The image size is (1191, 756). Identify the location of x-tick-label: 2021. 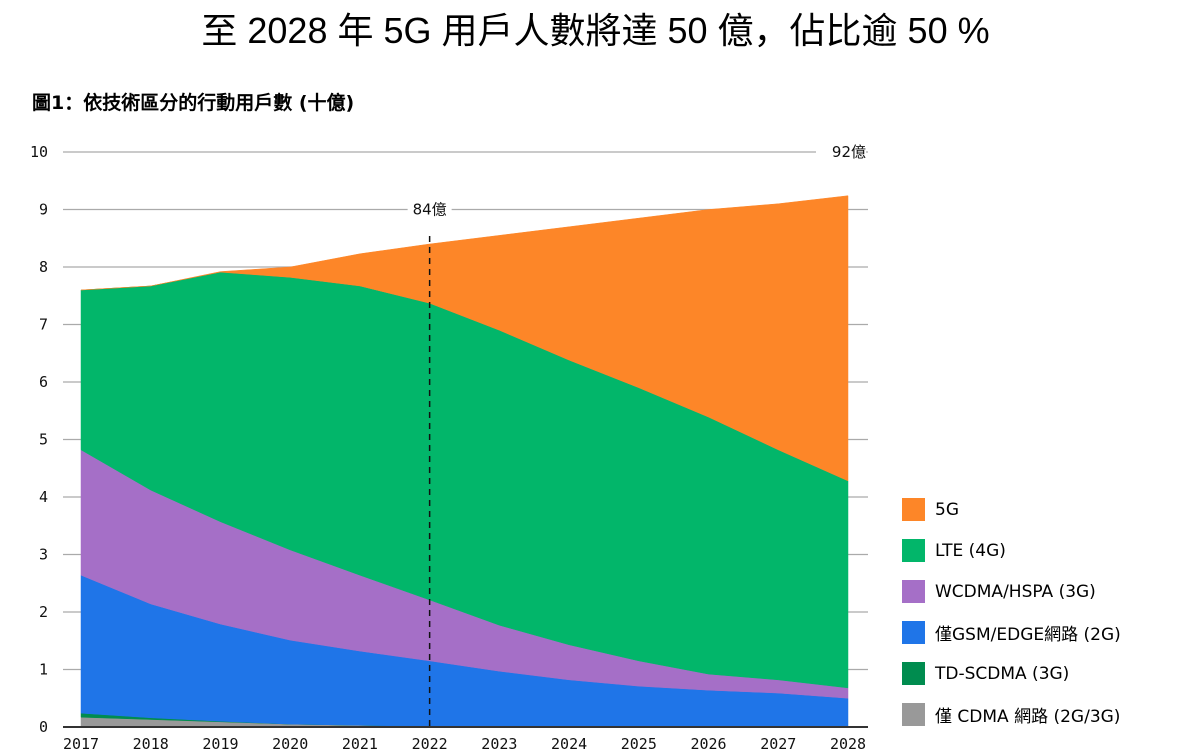
(360, 744).